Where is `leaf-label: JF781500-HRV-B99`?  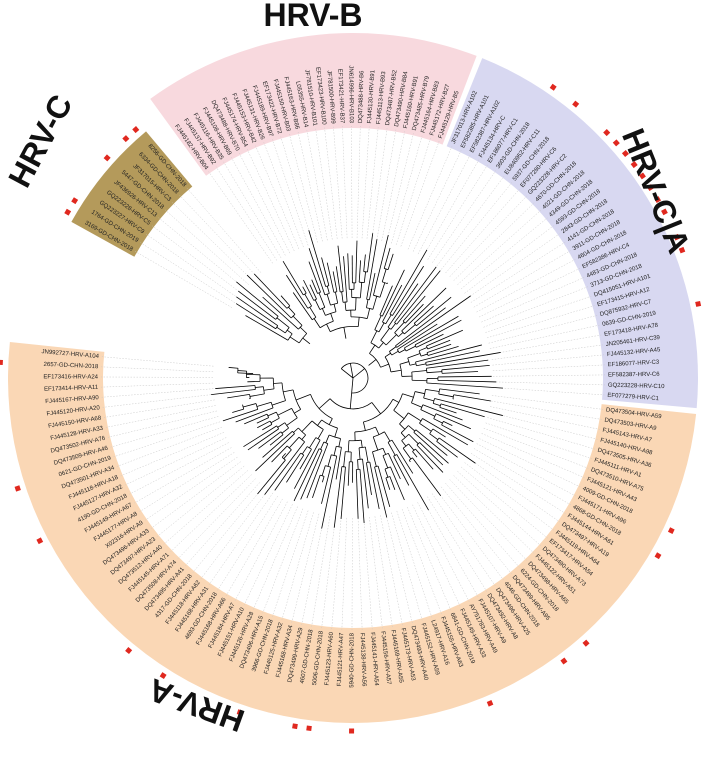 leaf-label: JF781500-HRV-B99 is located at coordinates (331, 97).